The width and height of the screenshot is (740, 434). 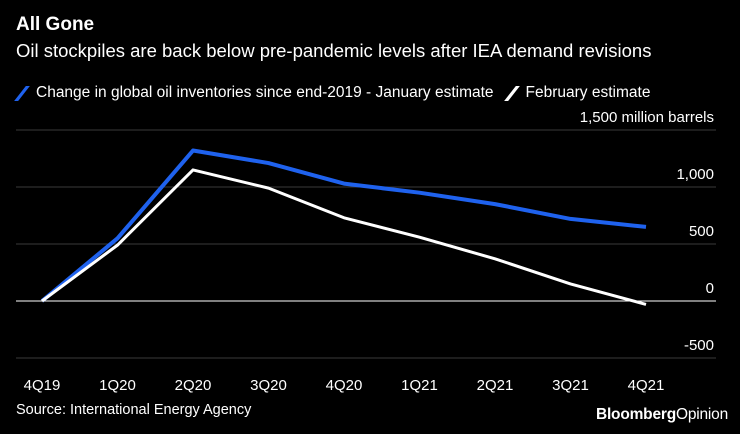 I want to click on brand-logo: BloombergOpinion, so click(x=662, y=415).